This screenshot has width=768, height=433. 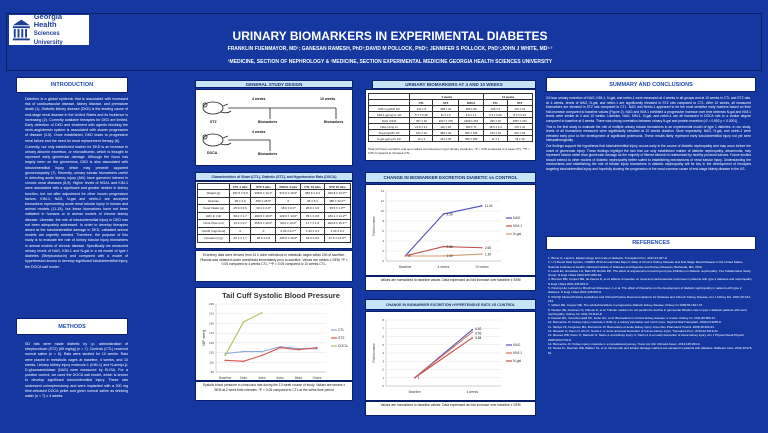 I want to click on x-tick-label: 10wks, so click(x=316, y=378).